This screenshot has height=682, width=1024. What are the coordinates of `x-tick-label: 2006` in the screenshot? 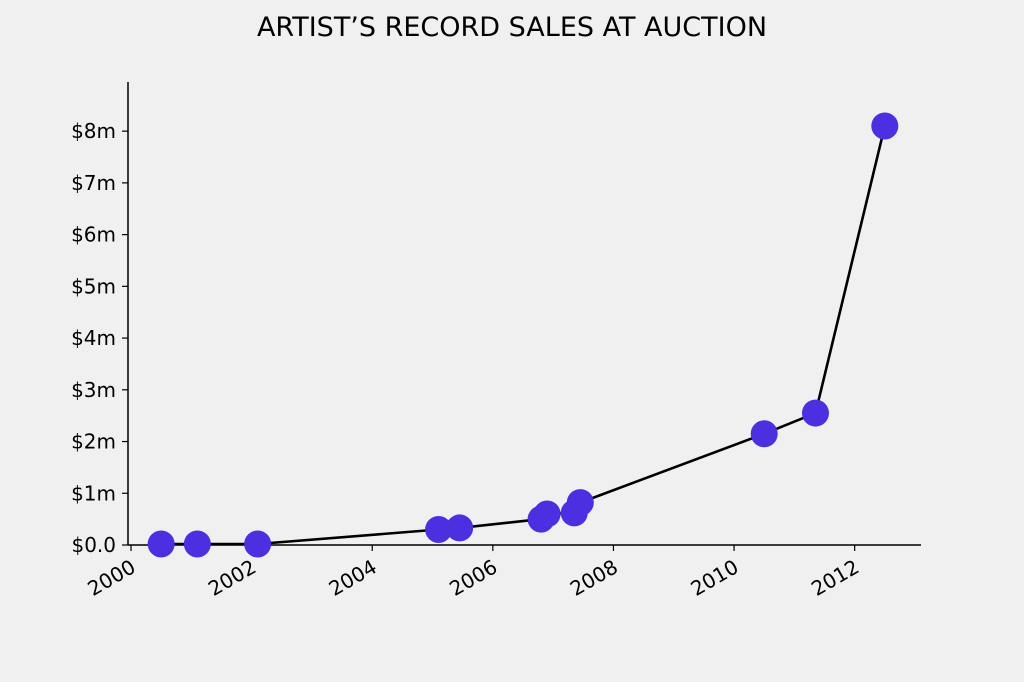 It's located at (473, 578).